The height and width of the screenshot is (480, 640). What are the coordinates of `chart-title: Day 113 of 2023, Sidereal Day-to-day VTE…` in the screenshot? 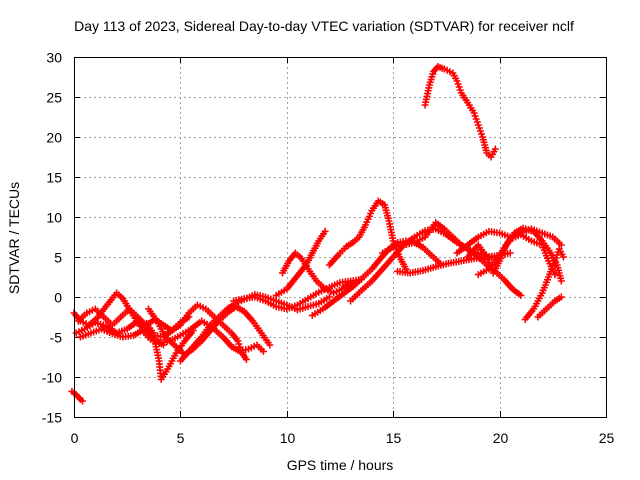 It's located at (324, 26).